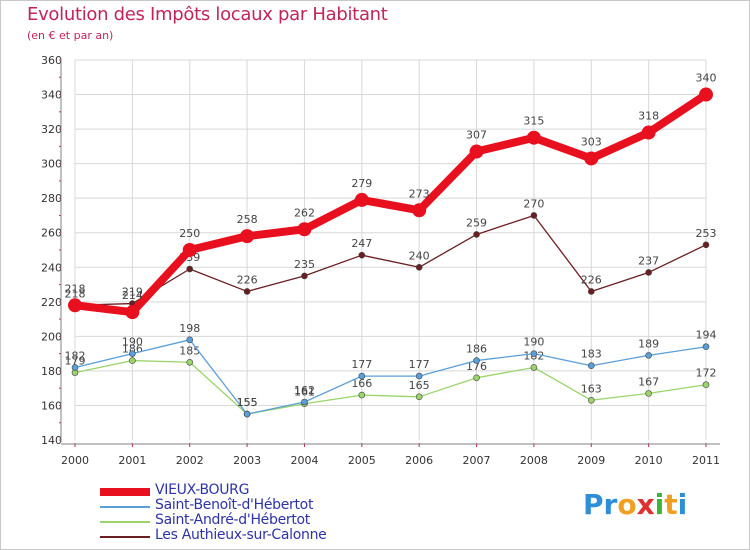 The image size is (750, 550). I want to click on data-label: 167, so click(648, 381).